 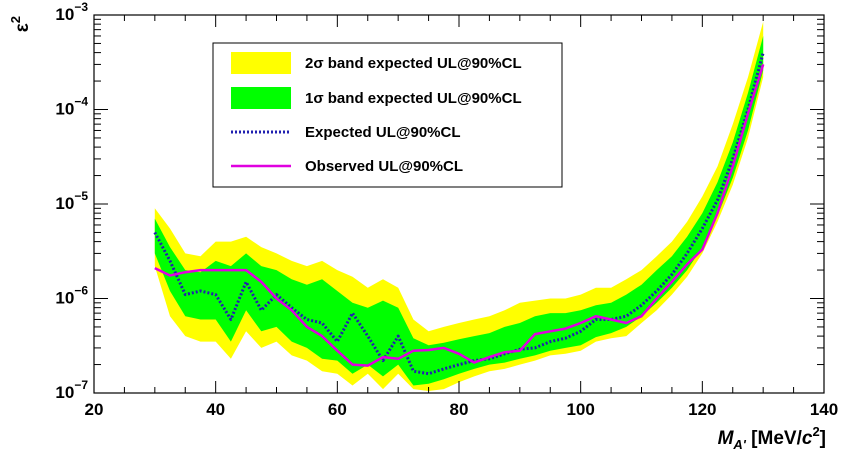 What do you see at coordinates (215, 409) in the screenshot?
I see `x-tick-label: 40` at bounding box center [215, 409].